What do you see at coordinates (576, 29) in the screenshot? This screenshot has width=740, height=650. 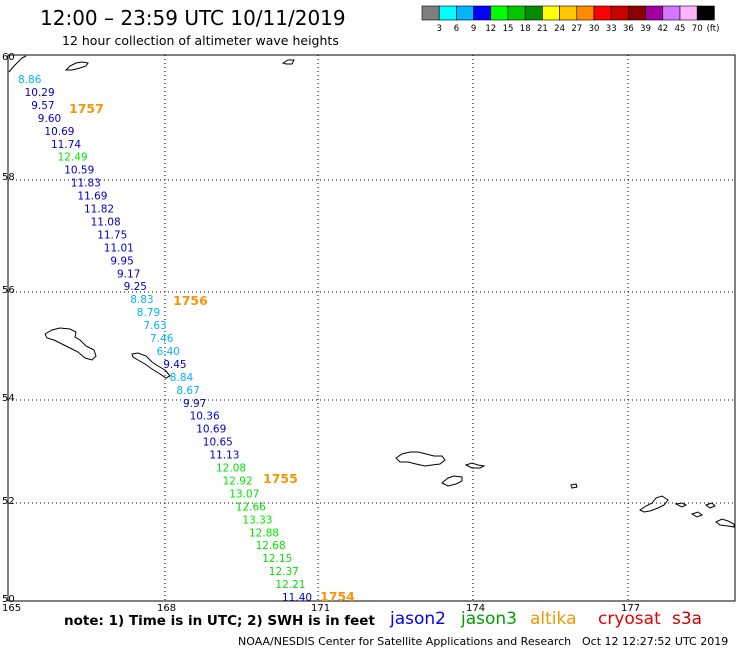 I see `scale-label: 27` at bounding box center [576, 29].